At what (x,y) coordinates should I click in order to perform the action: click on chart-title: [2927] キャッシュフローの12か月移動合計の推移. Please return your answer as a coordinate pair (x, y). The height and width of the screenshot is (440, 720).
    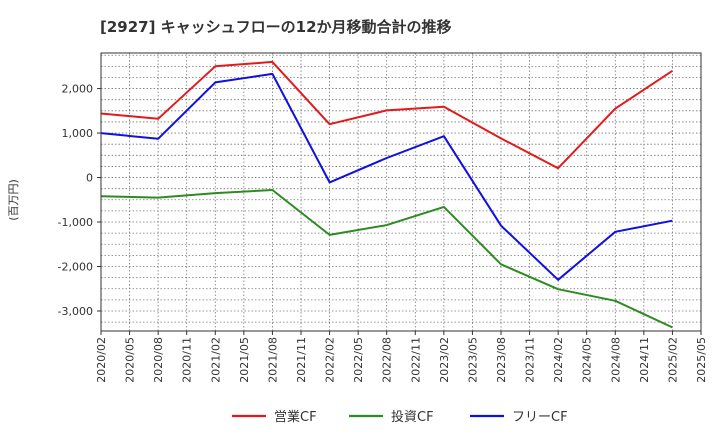
    Looking at the image, I should click on (276, 27).